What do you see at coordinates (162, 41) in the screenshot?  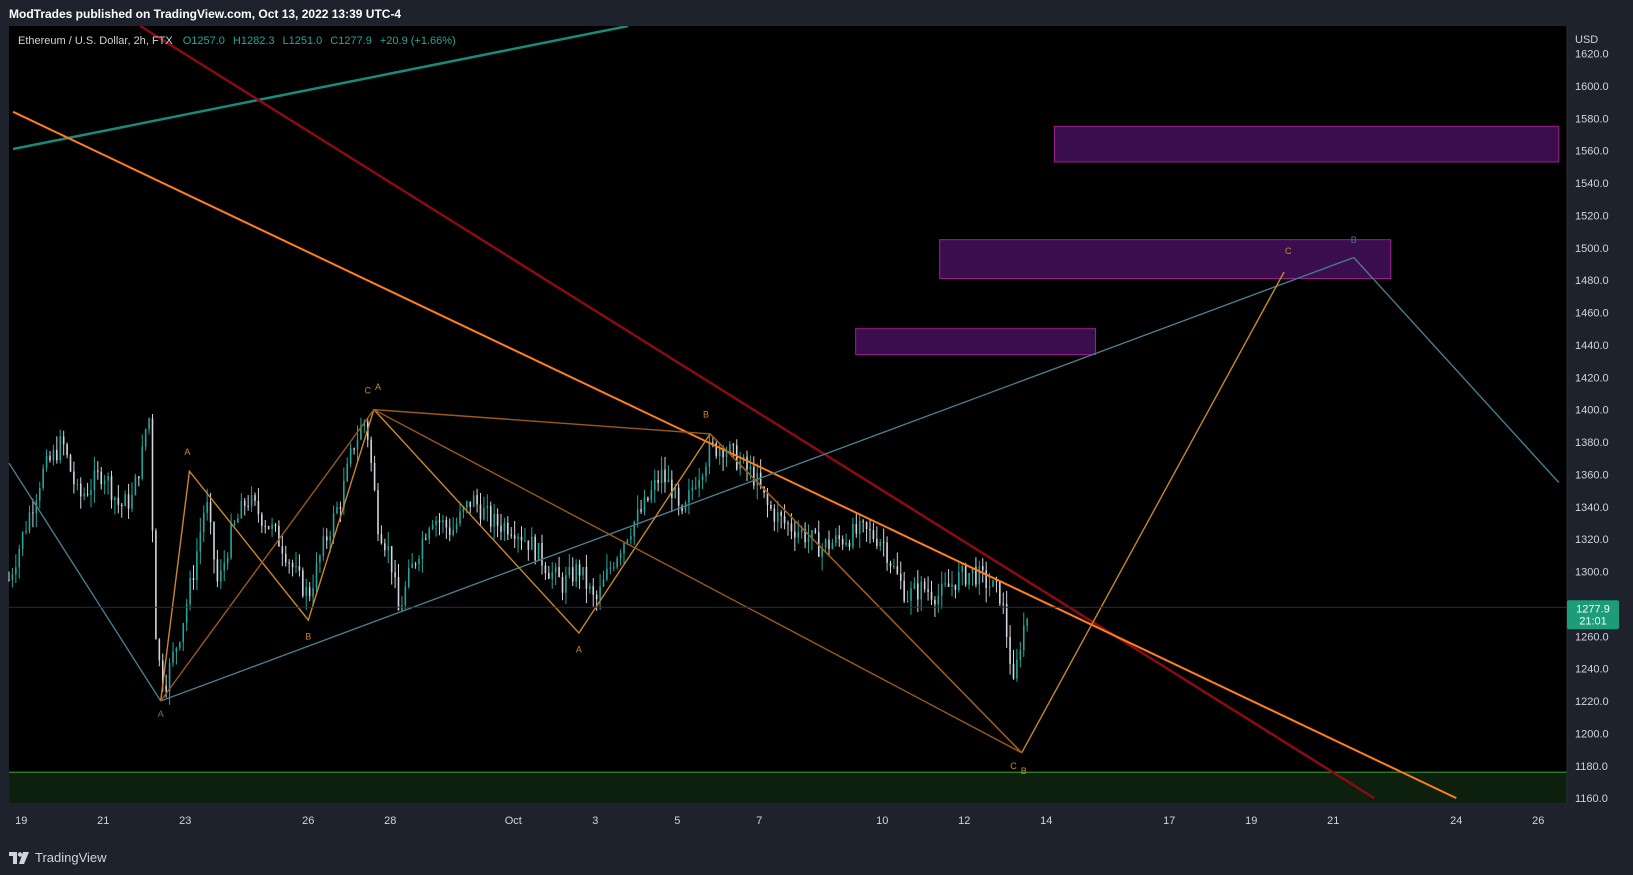 I see `exchange-label: FTX` at bounding box center [162, 41].